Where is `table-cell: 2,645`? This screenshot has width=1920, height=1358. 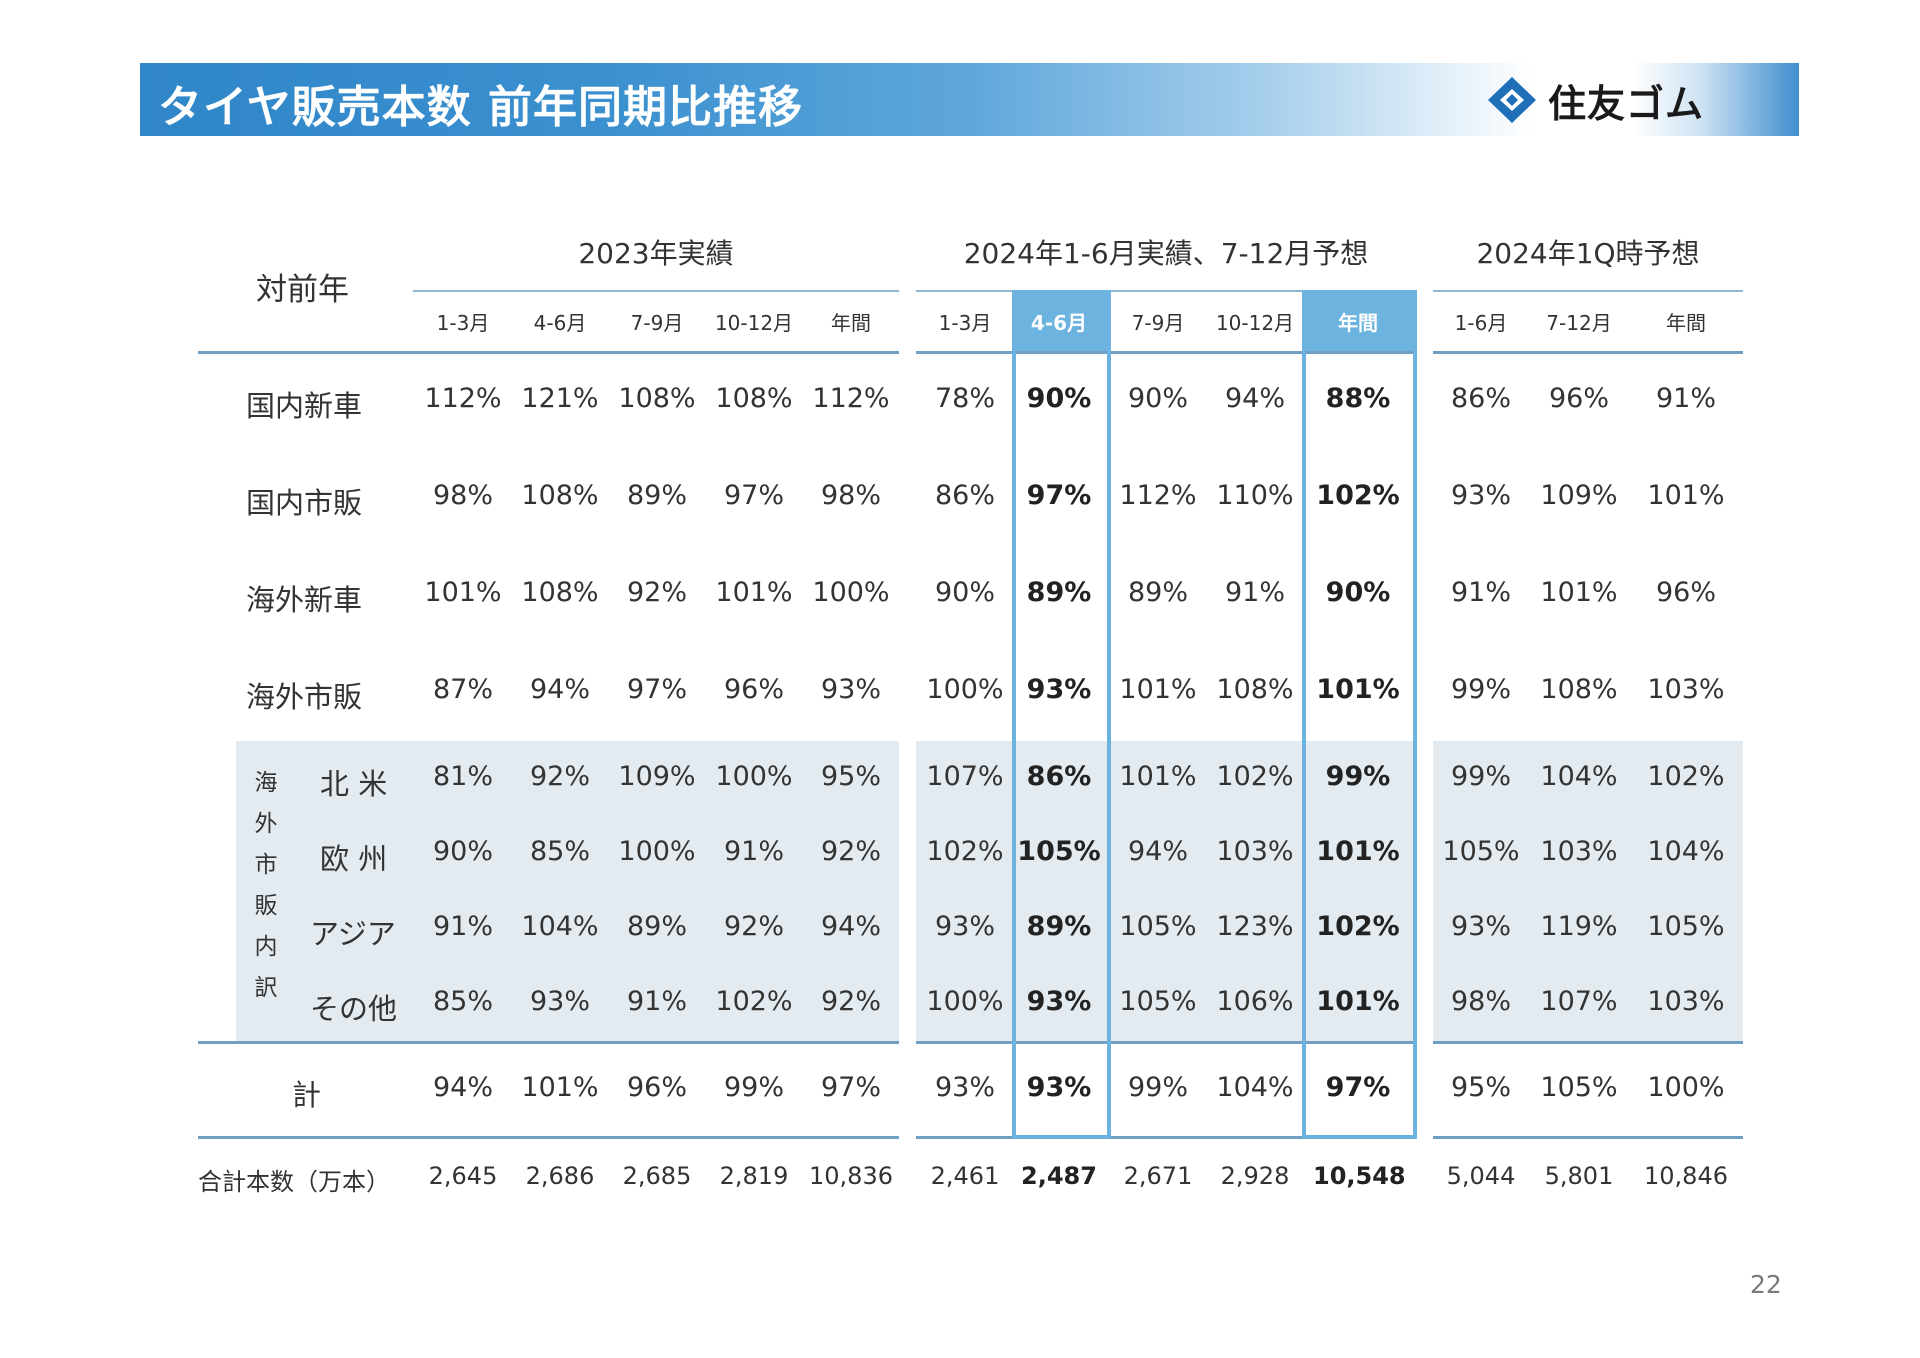 table-cell: 2,645 is located at coordinates (463, 1176).